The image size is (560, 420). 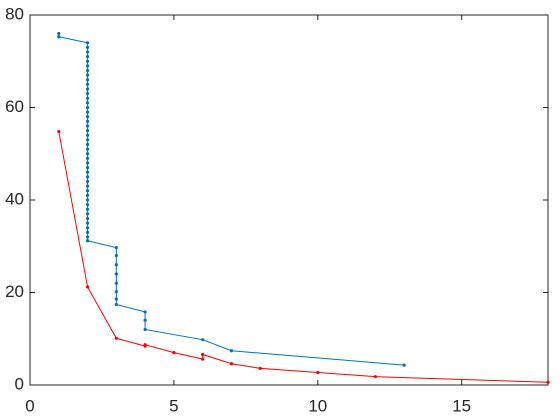 I want to click on x-tick-label: 0, so click(x=29, y=405).